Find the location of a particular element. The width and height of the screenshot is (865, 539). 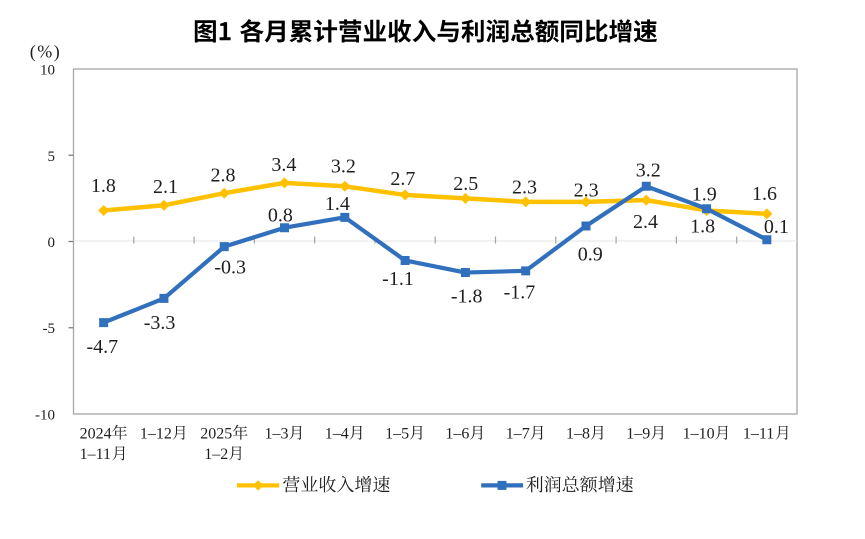

svg-text: 1.9 is located at coordinates (704, 195).